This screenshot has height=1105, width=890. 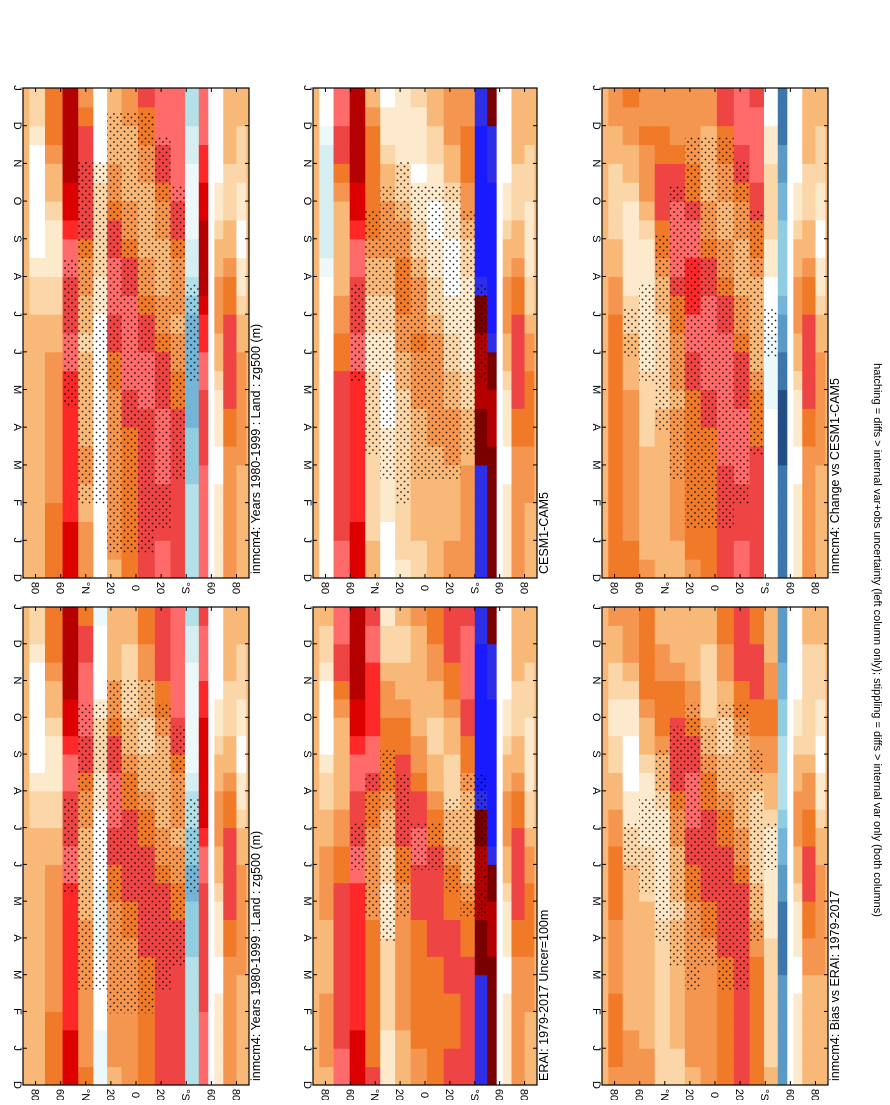 I want to click on lat-tick-label: 60, so click(x=349, y=1094).